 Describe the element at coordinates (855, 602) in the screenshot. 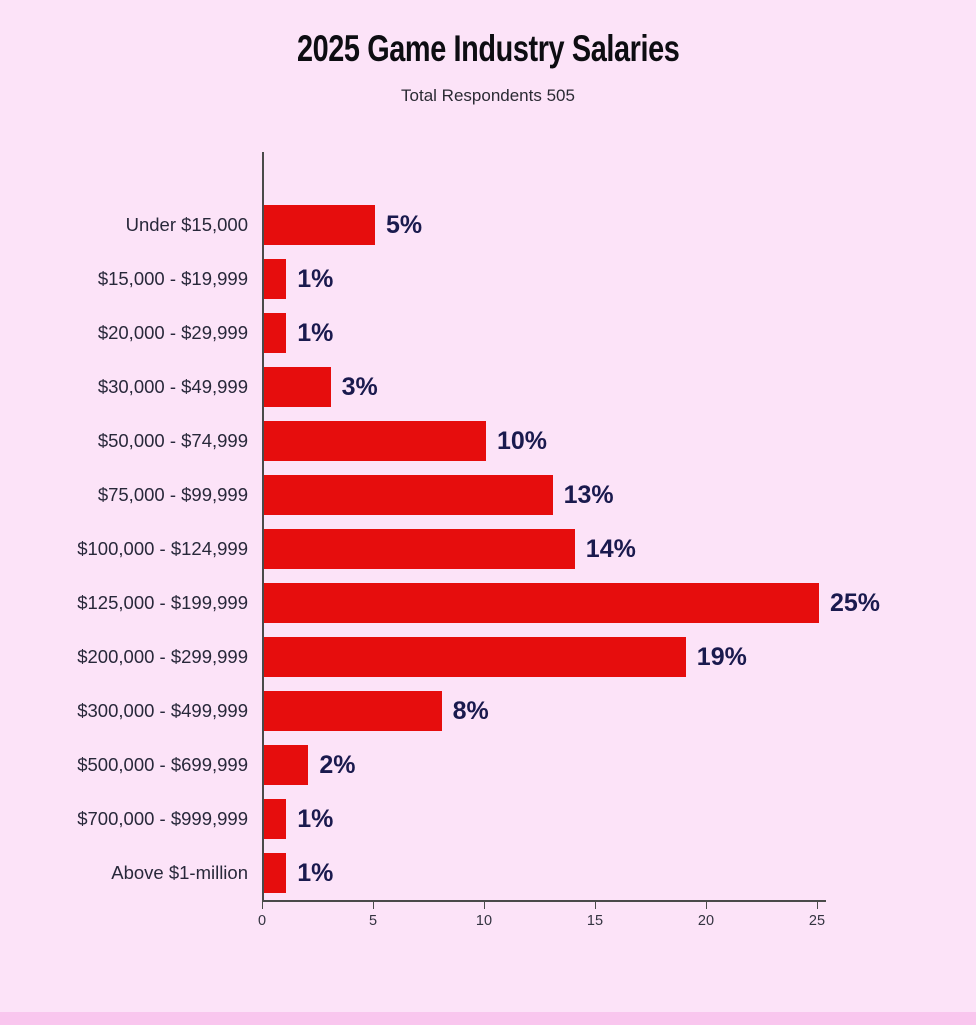

I see `value-label: 25%` at that location.